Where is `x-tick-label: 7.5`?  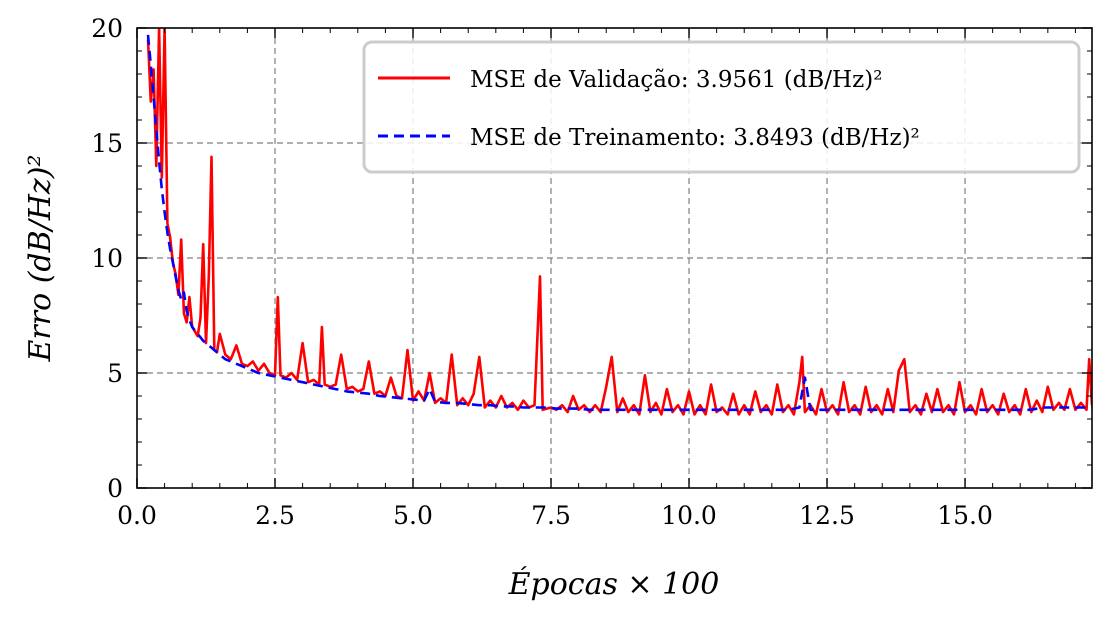 x-tick-label: 7.5 is located at coordinates (551, 515).